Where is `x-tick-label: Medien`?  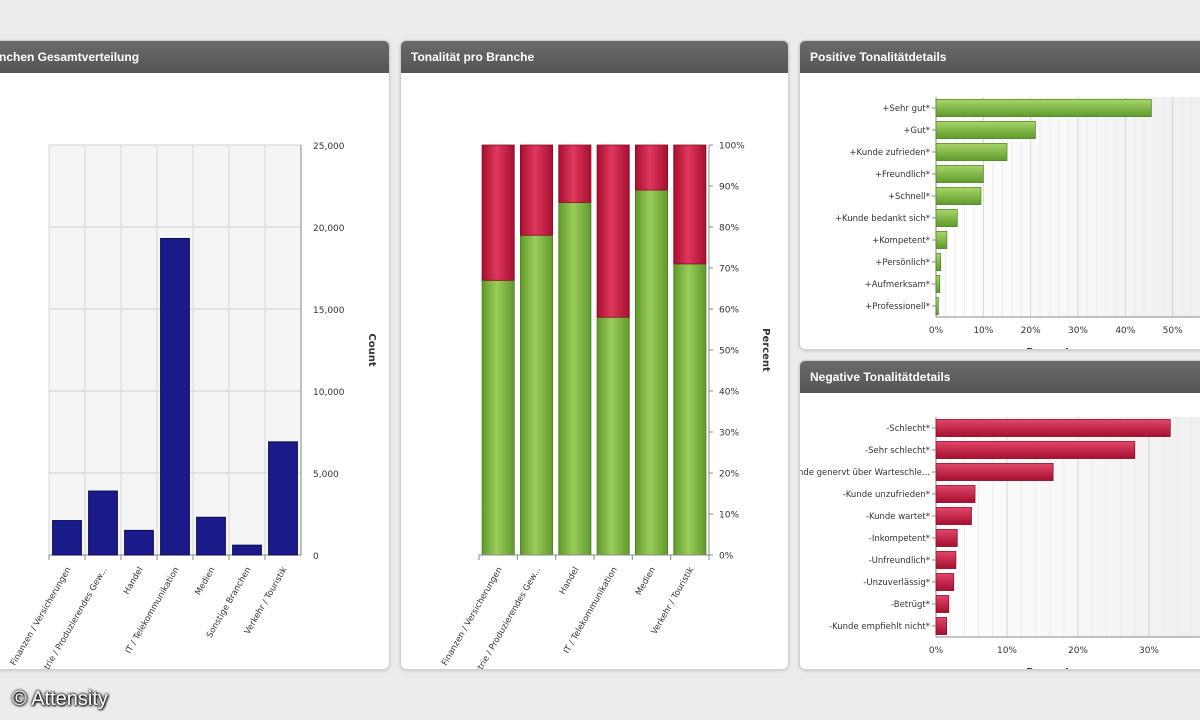 x-tick-label: Medien is located at coordinates (205, 582).